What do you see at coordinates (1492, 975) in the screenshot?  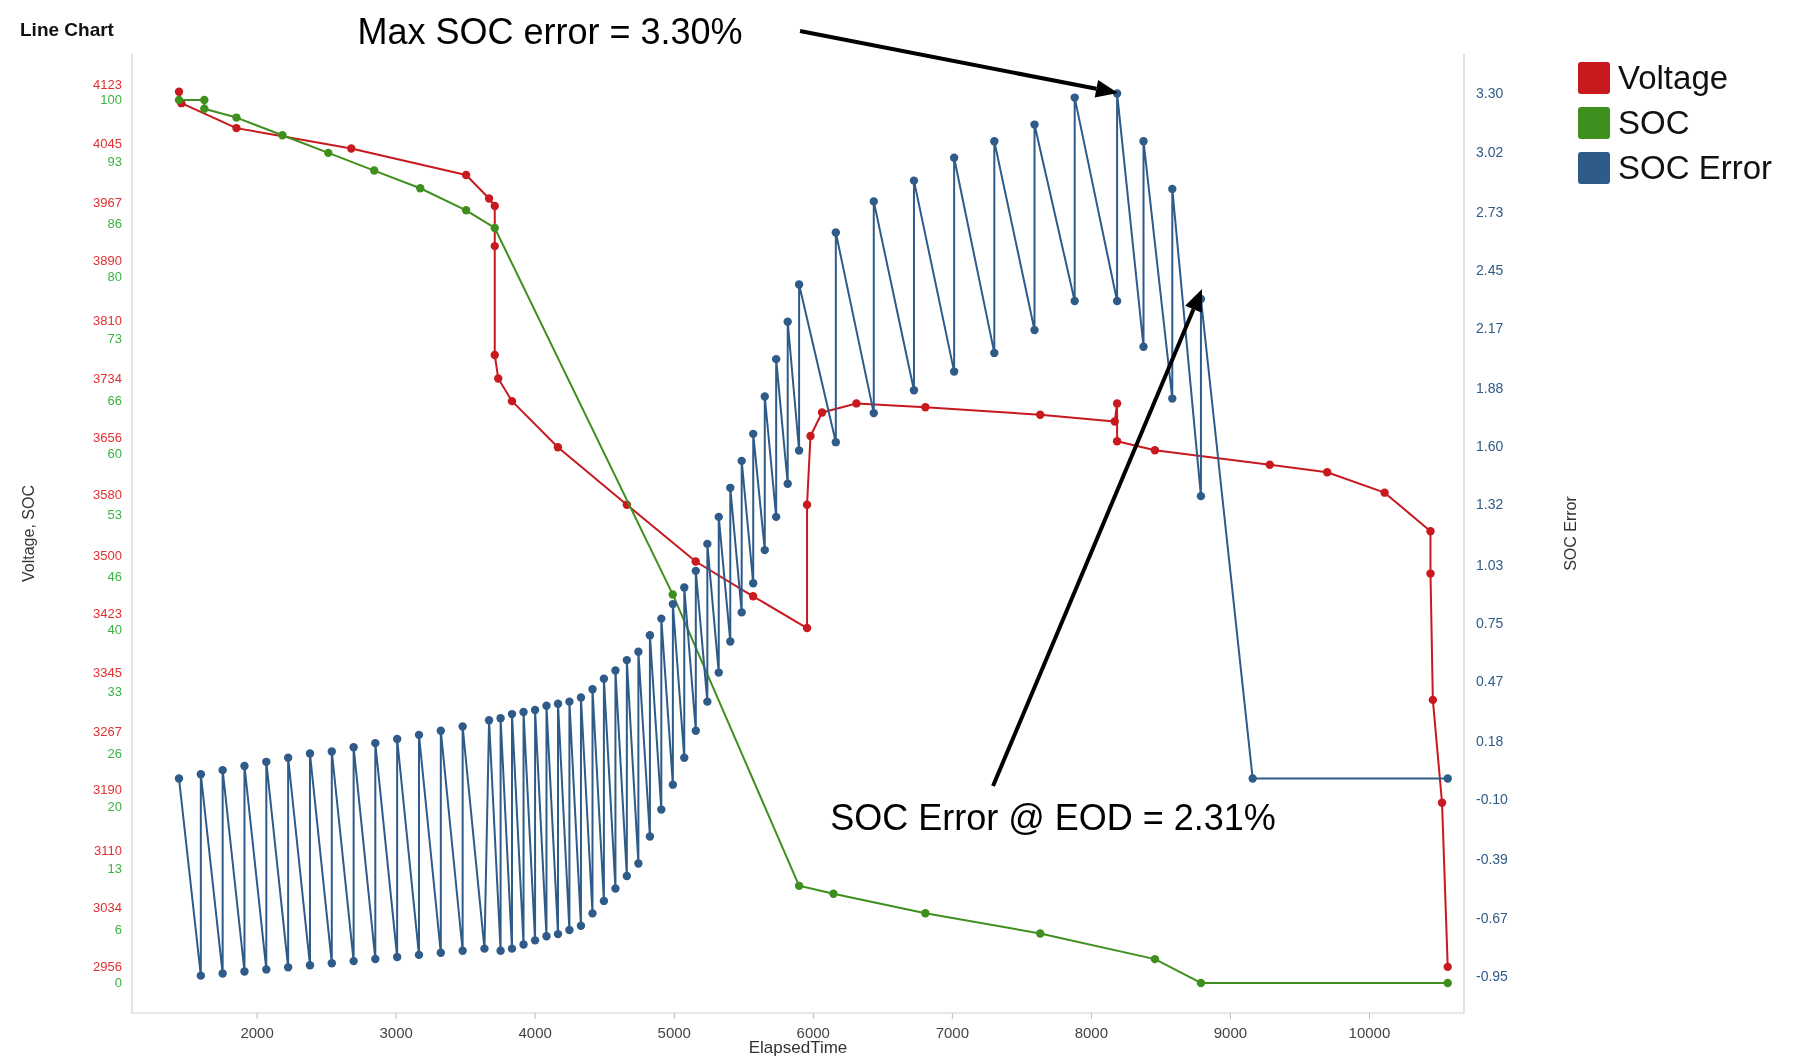 I see `y2-tick-label: -0.95` at bounding box center [1492, 975].